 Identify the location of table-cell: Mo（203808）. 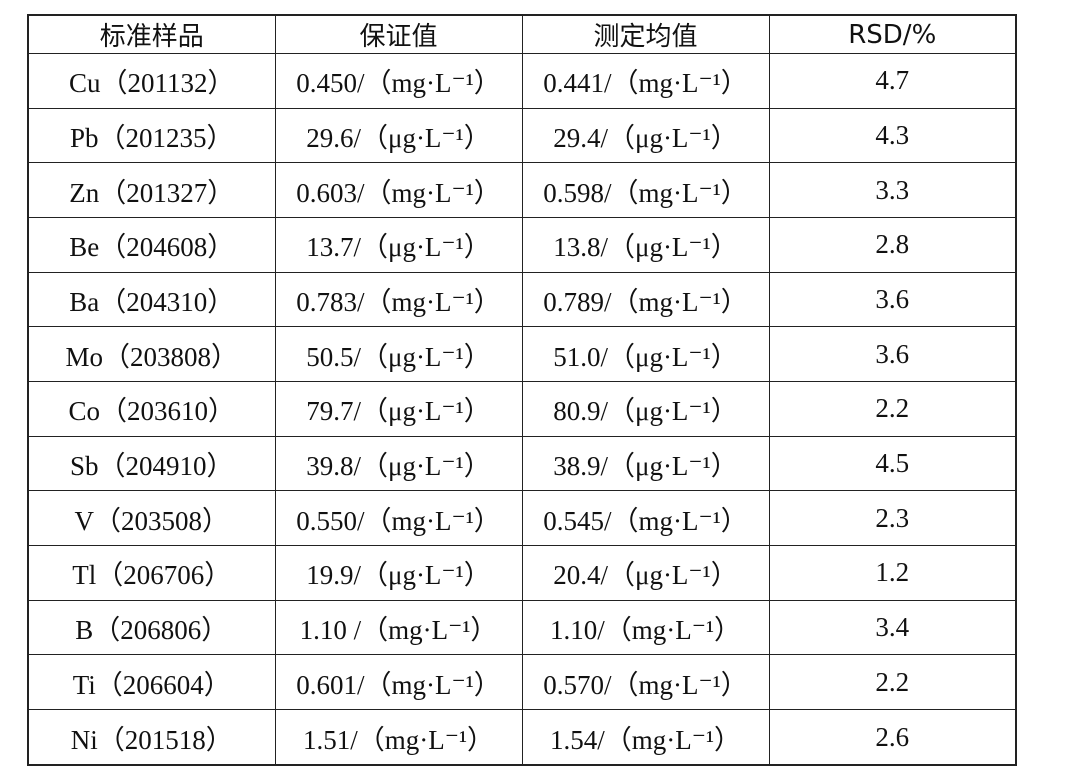
(151, 354).